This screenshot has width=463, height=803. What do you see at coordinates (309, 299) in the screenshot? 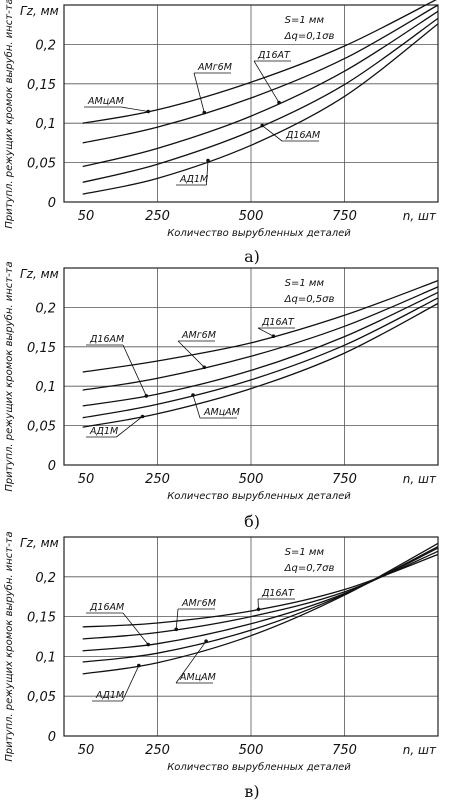
I see `chart-annotation: Δq=0,5σв` at bounding box center [309, 299].